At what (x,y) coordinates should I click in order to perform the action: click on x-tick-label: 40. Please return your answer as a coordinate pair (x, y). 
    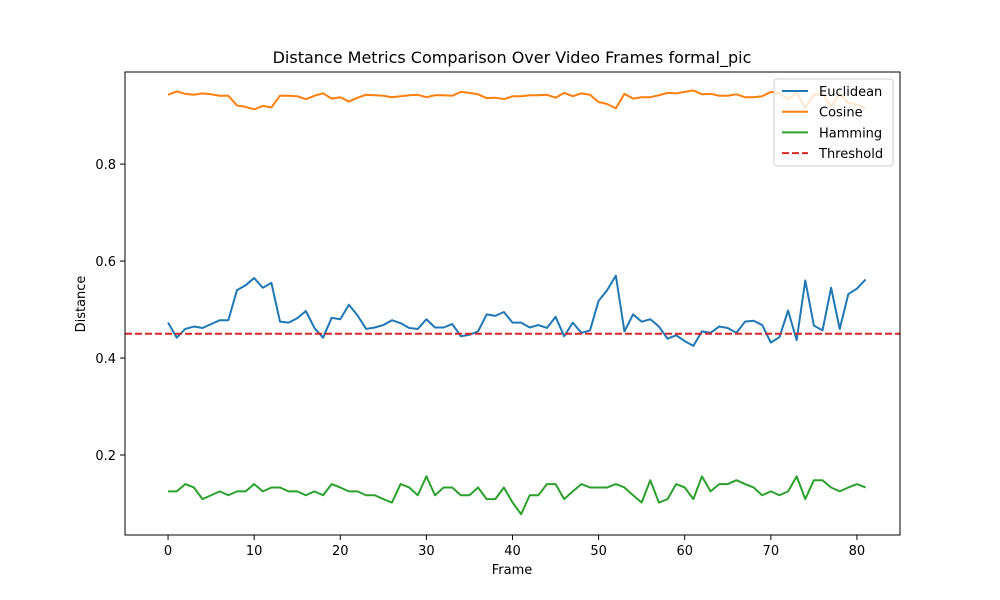
    Looking at the image, I should click on (512, 551).